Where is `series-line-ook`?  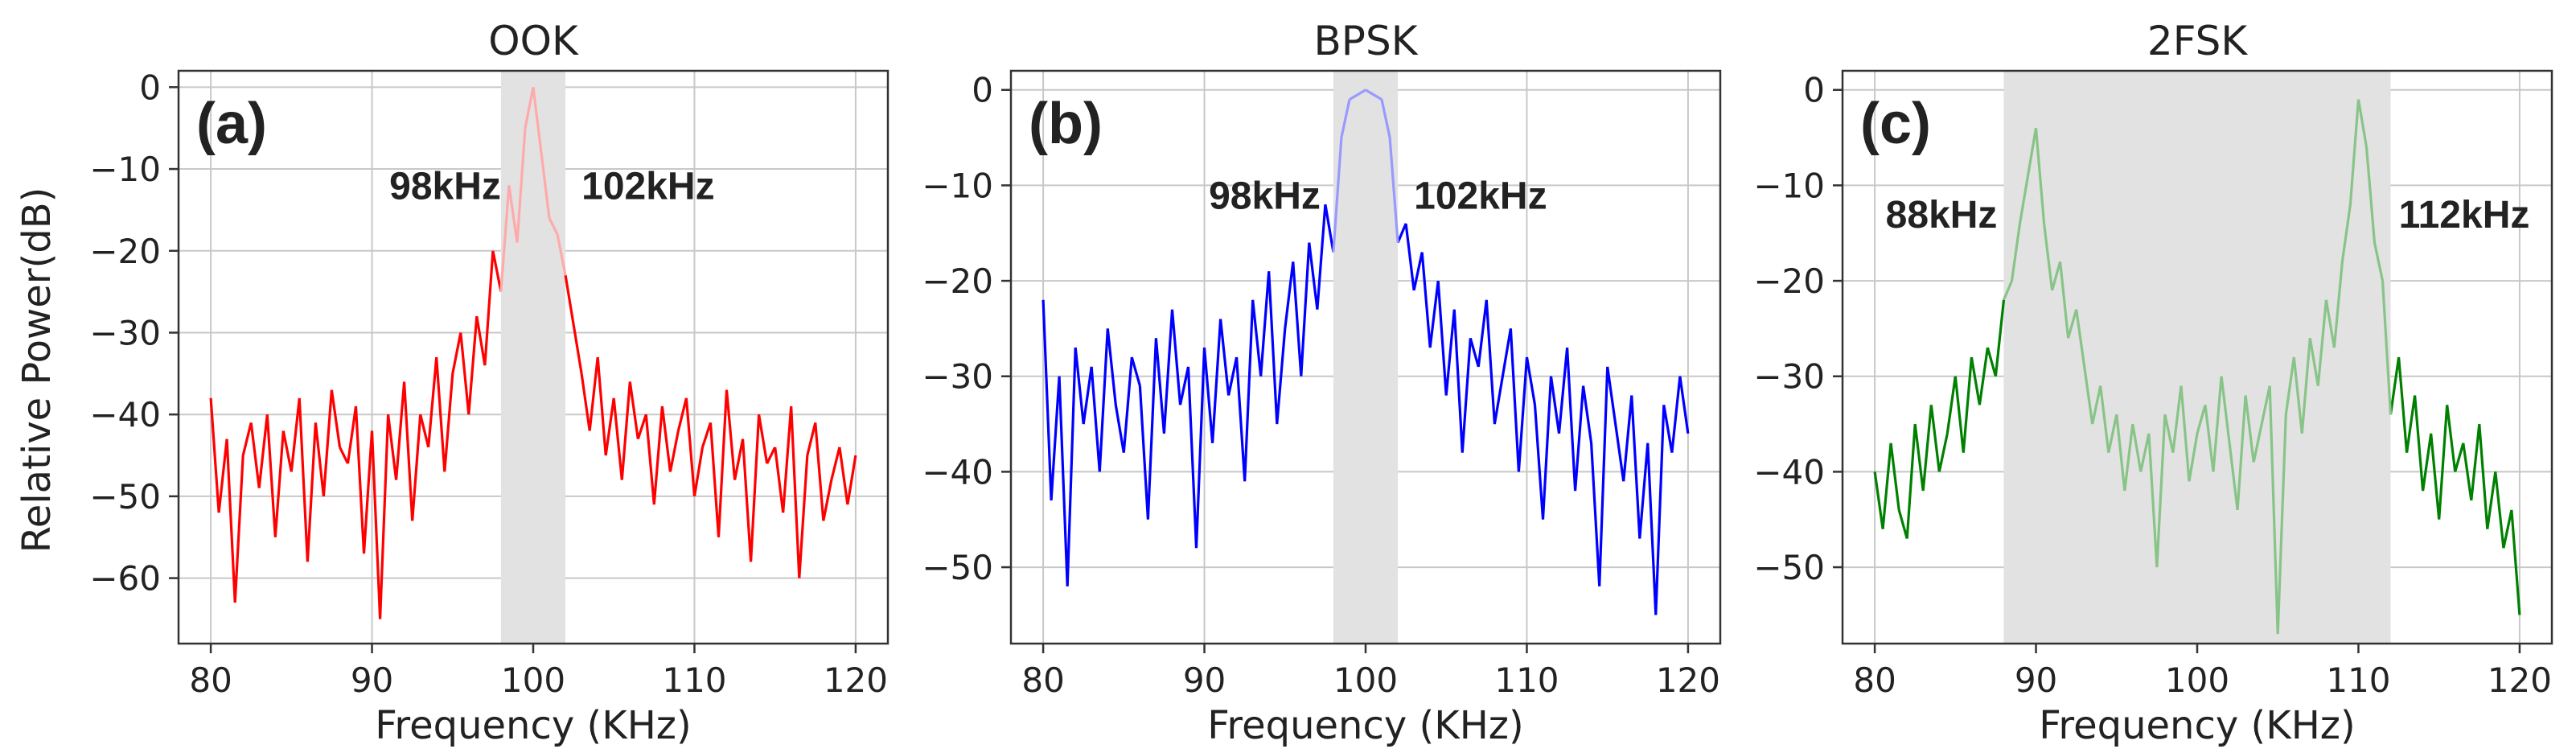 series-line-ook is located at coordinates (533, 434).